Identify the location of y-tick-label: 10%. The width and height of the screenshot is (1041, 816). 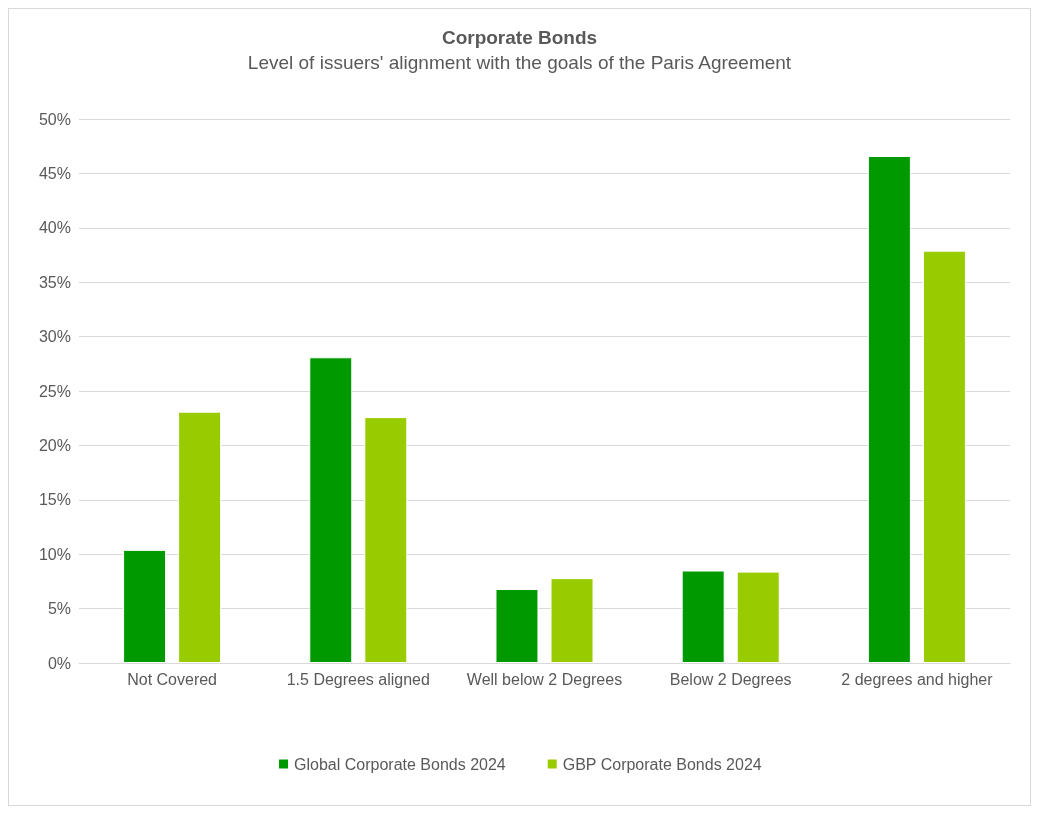
(54, 554).